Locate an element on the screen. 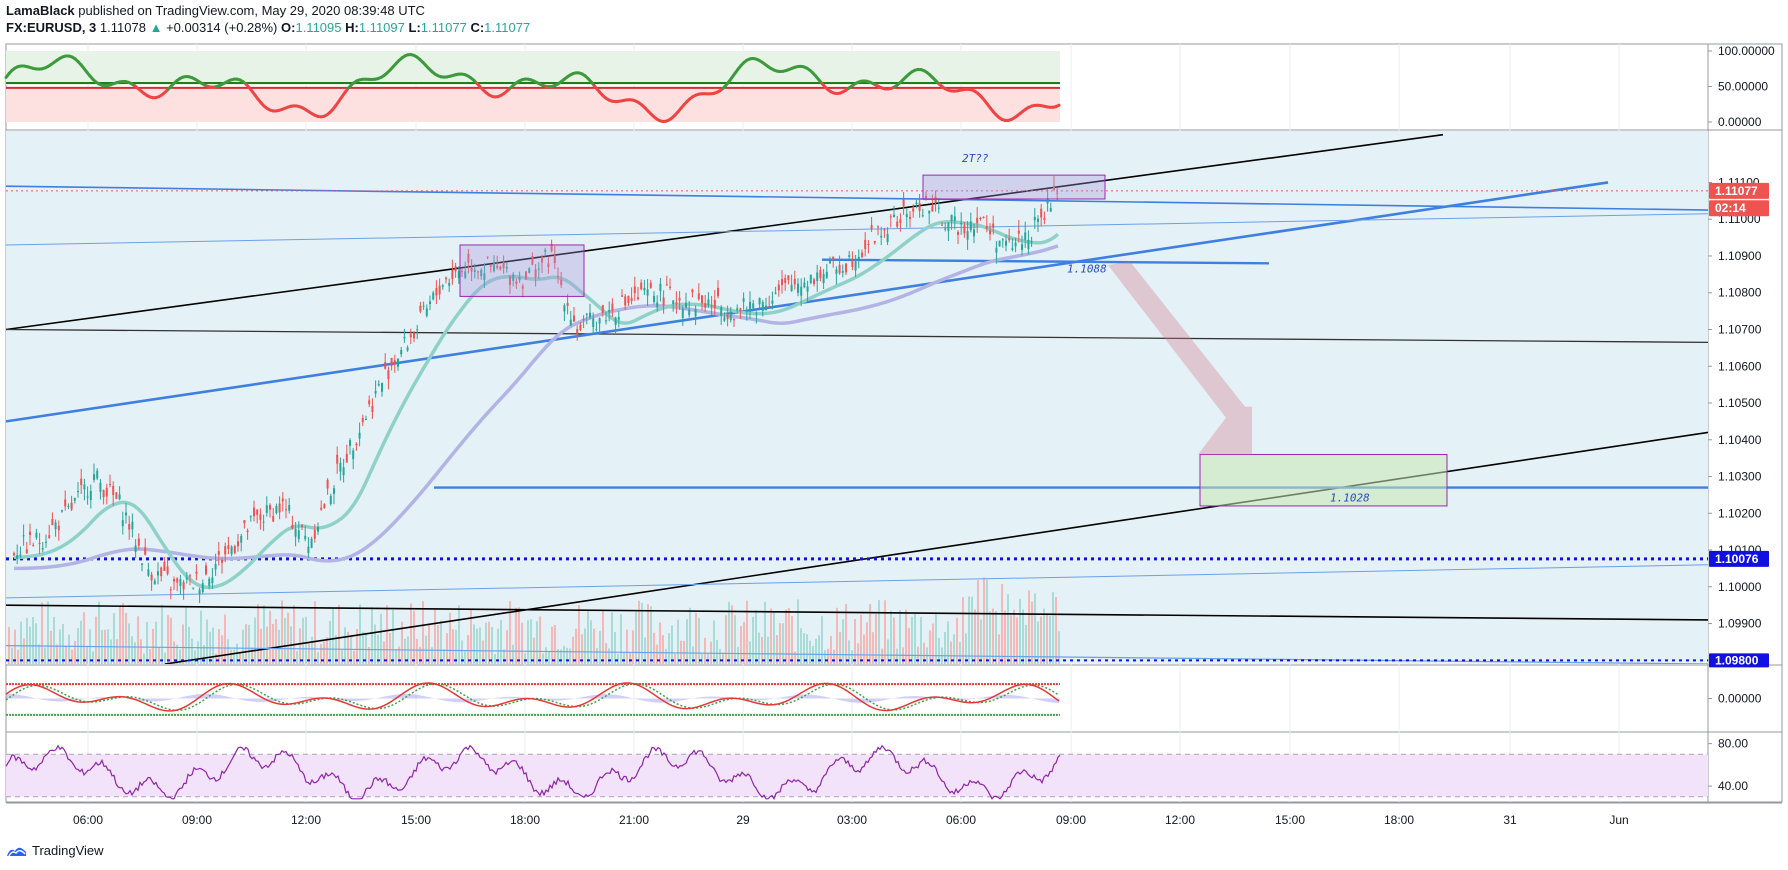 The width and height of the screenshot is (1788, 870). oversold-zone is located at coordinates (533, 104).